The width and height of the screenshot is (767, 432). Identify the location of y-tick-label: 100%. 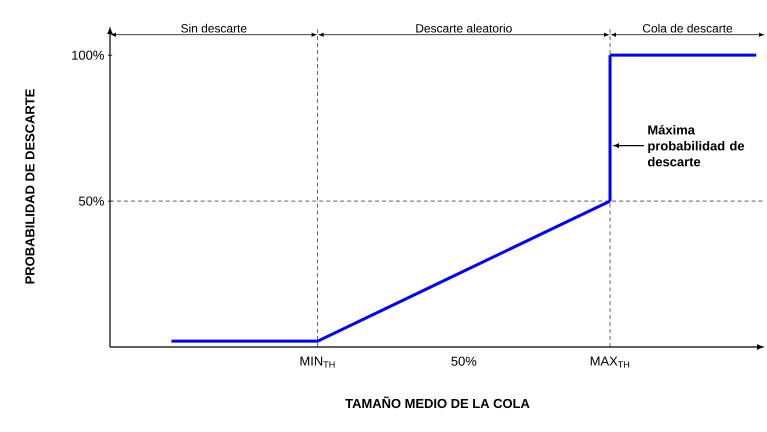
(88, 55).